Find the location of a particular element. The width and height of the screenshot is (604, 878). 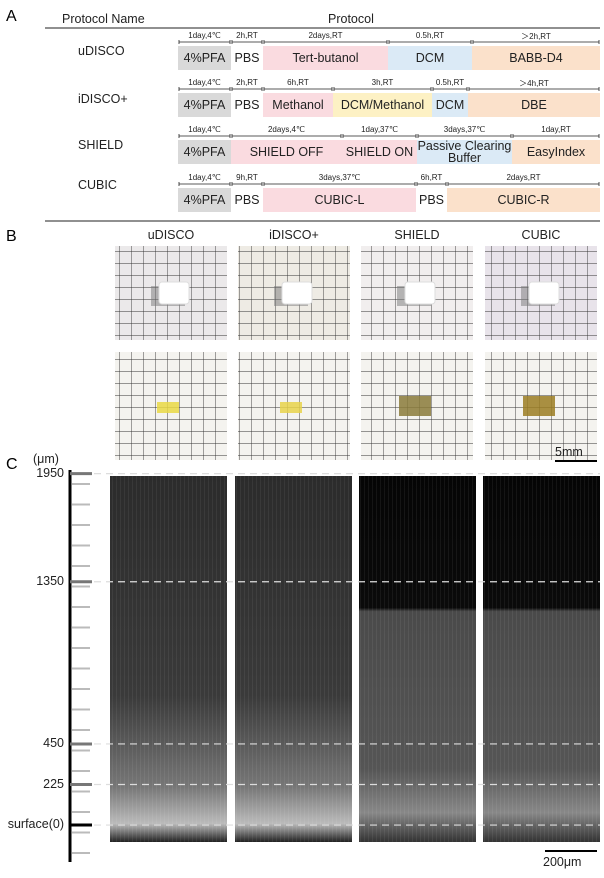

step-condition: ＞4h,RT is located at coordinates (534, 83).